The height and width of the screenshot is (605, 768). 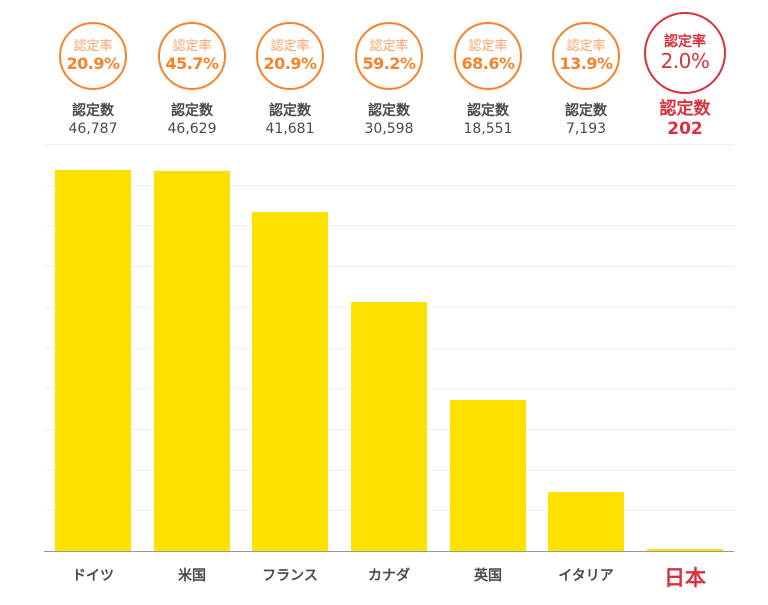 What do you see at coordinates (192, 120) in the screenshot?
I see `count-block: 認定数 46,629` at bounding box center [192, 120].